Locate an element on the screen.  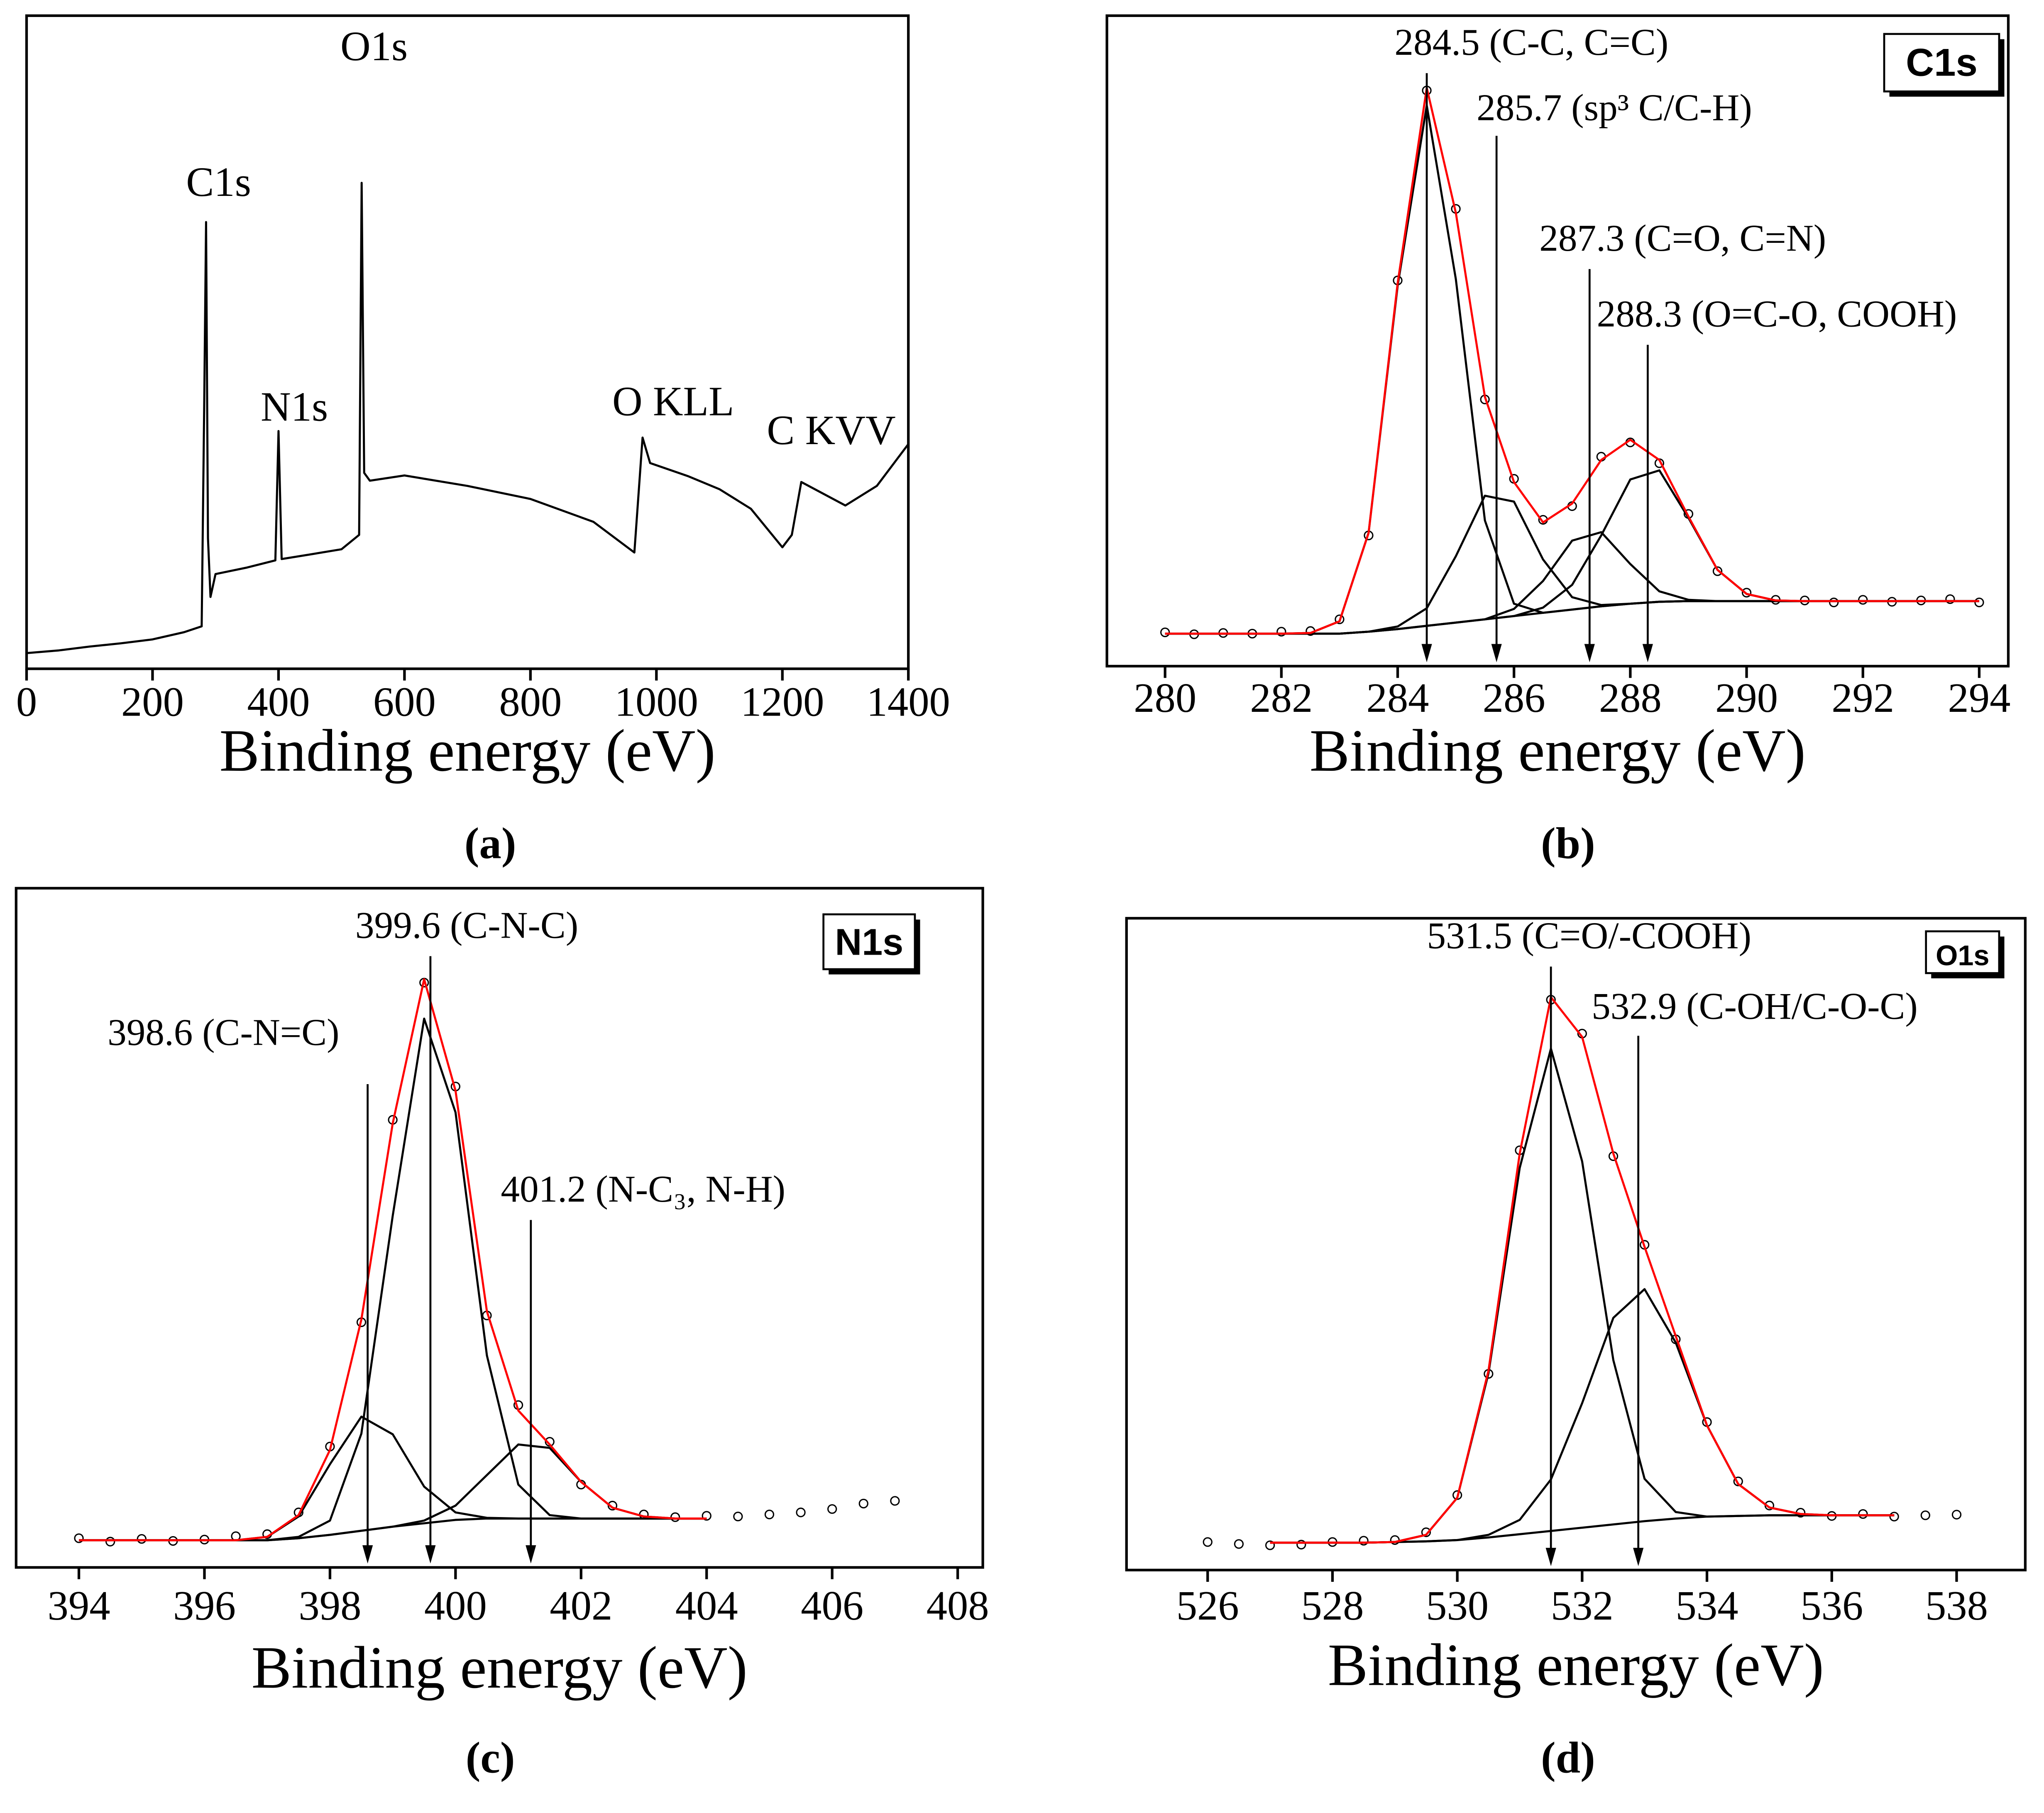
peak-label: 287.3 (C=O, C=N) is located at coordinates (1682, 238).